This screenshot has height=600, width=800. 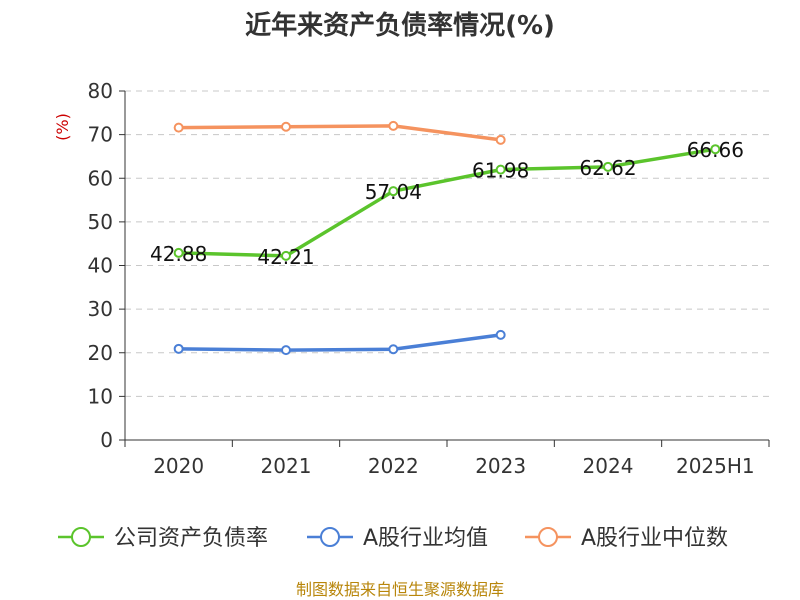 I want to click on data-label: 57.04, so click(x=393, y=192).